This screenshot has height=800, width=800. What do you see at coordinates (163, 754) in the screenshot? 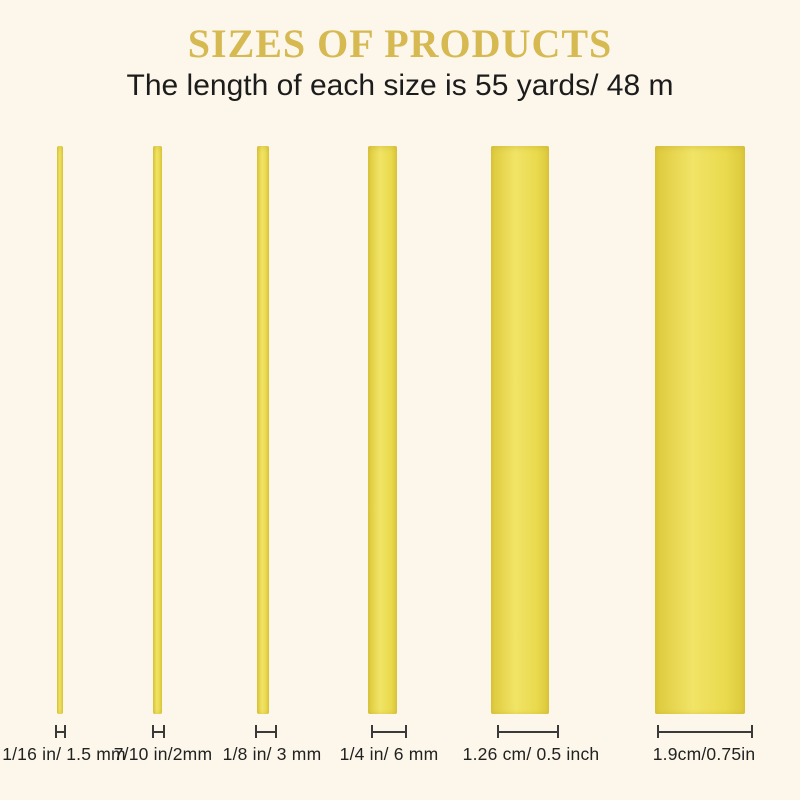
I see `size-label: 7/10 in/2mm` at bounding box center [163, 754].